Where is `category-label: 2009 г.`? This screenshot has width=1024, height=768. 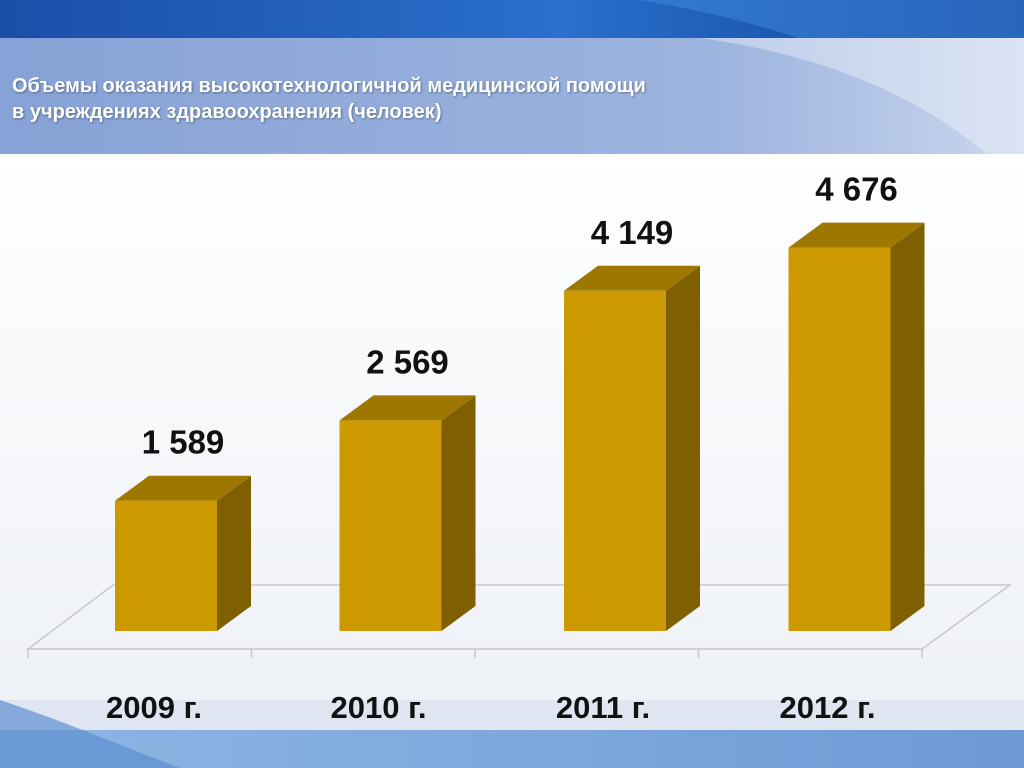
category-label: 2009 г. is located at coordinates (154, 707).